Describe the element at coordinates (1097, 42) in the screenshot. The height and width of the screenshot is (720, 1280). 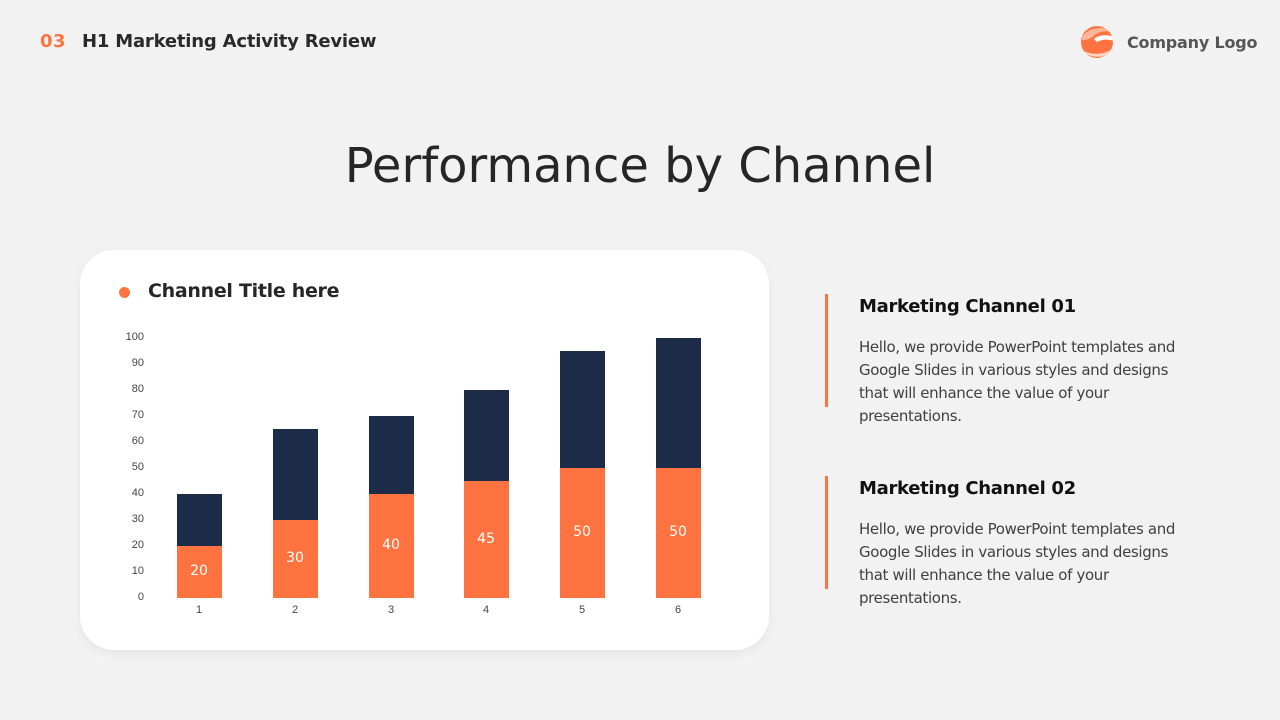
I see `swoosh-sphere-logo-icon` at that location.